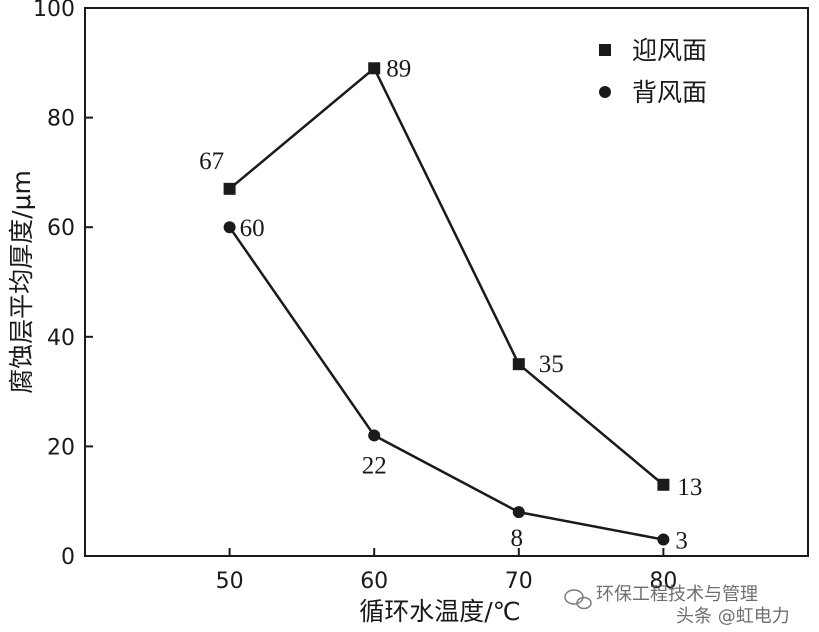 The width and height of the screenshot is (819, 632). Describe the element at coordinates (517, 538) in the screenshot. I see `data-label: 8` at that location.